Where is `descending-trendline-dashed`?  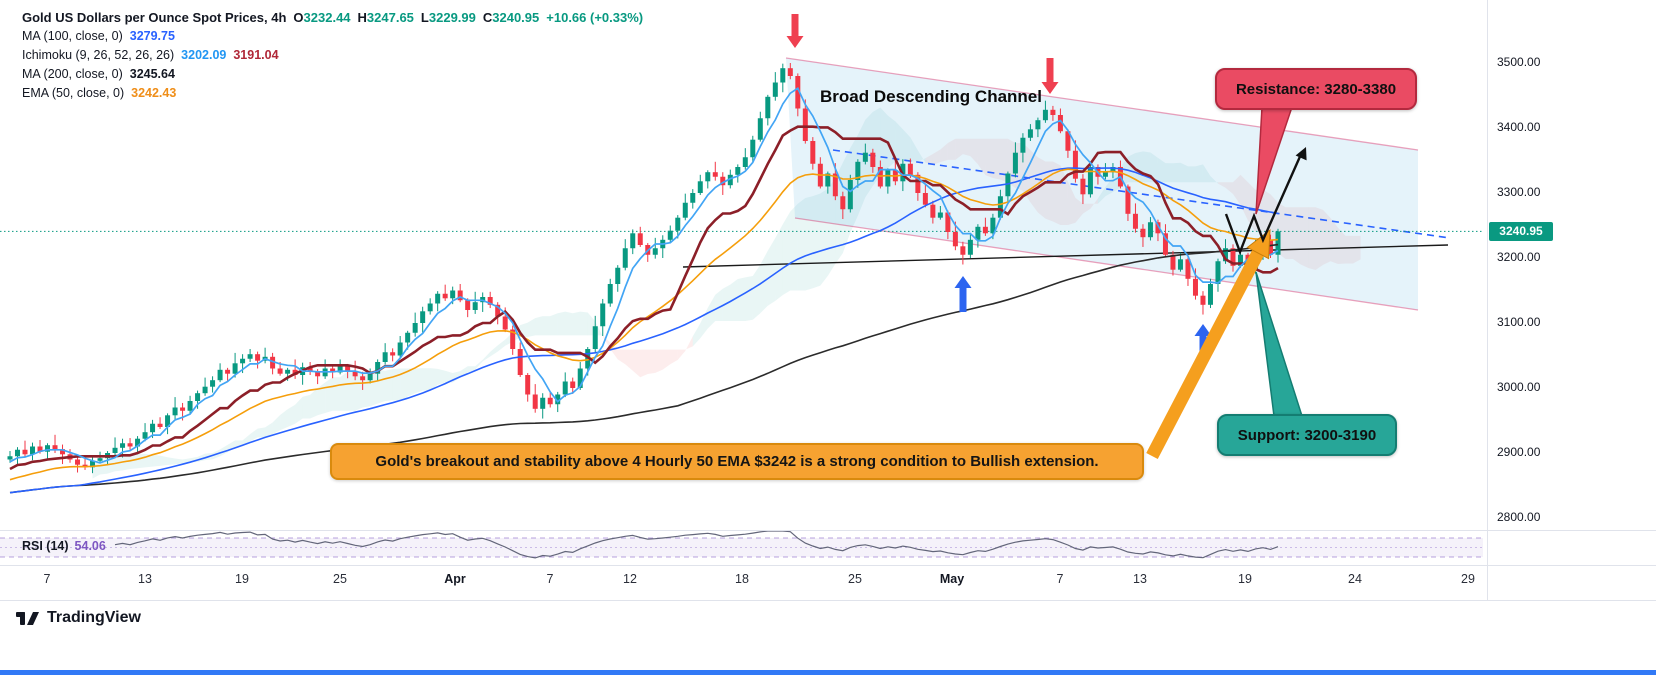
descending-trendline-dashed is located at coordinates (1141, 194).